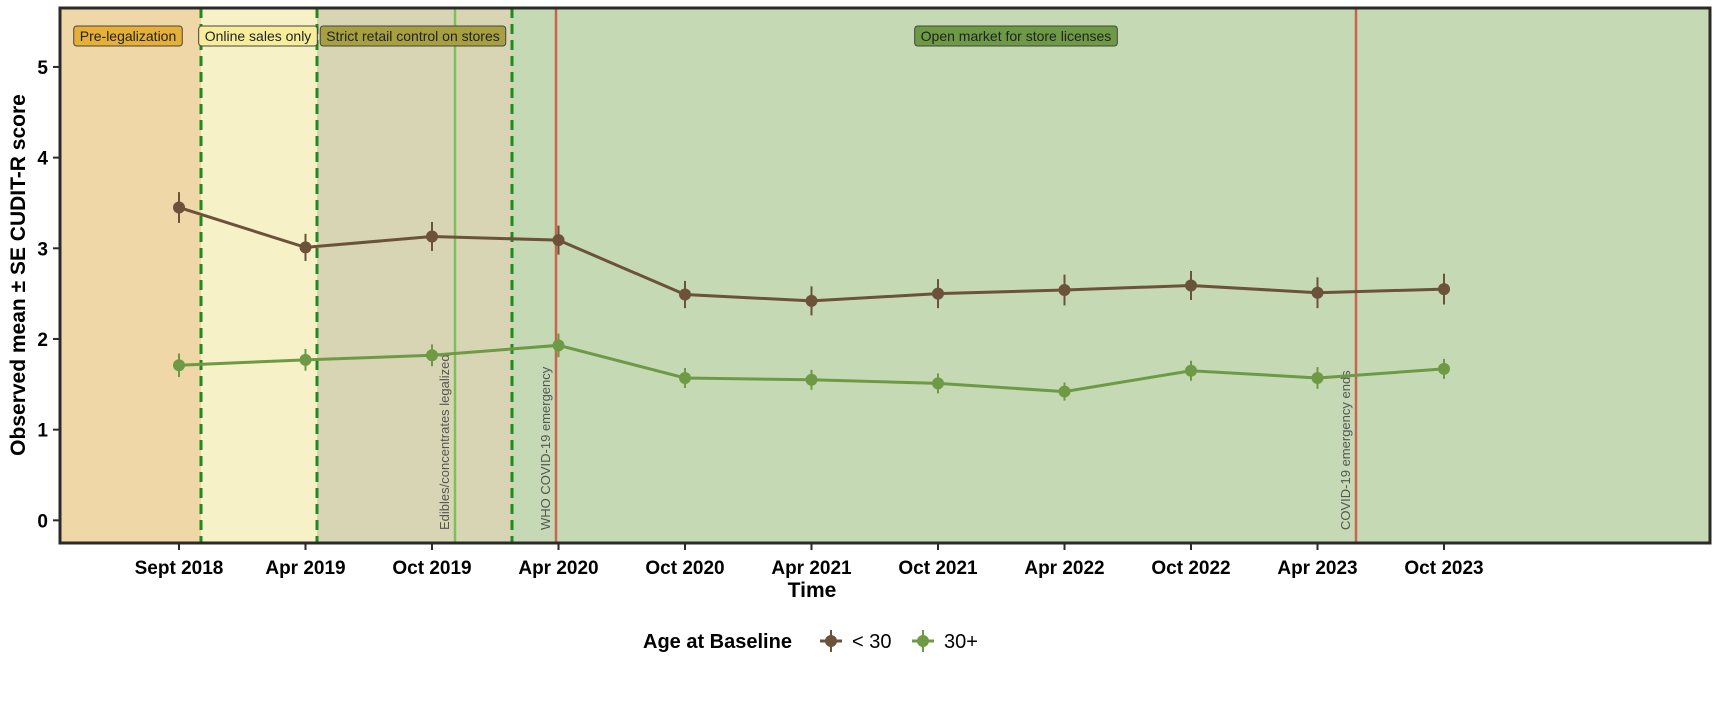  I want to click on x-tick-label: Oct 2021, so click(938, 568).